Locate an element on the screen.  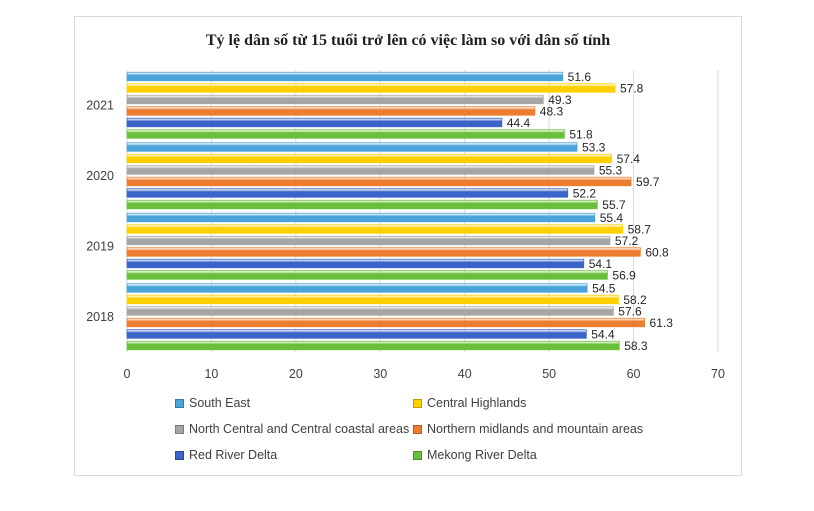
data-label: 53.3 is located at coordinates (594, 148).